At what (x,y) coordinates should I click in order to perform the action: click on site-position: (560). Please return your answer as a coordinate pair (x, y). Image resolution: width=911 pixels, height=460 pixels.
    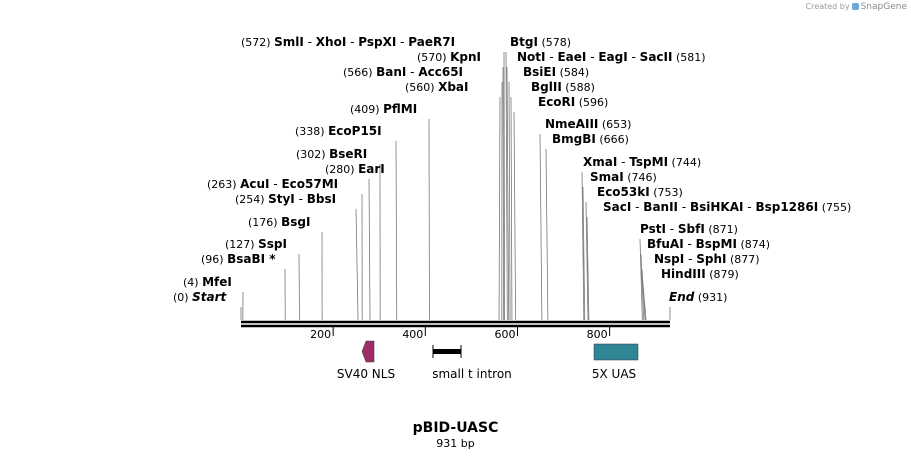
    Looking at the image, I should click on (420, 87).